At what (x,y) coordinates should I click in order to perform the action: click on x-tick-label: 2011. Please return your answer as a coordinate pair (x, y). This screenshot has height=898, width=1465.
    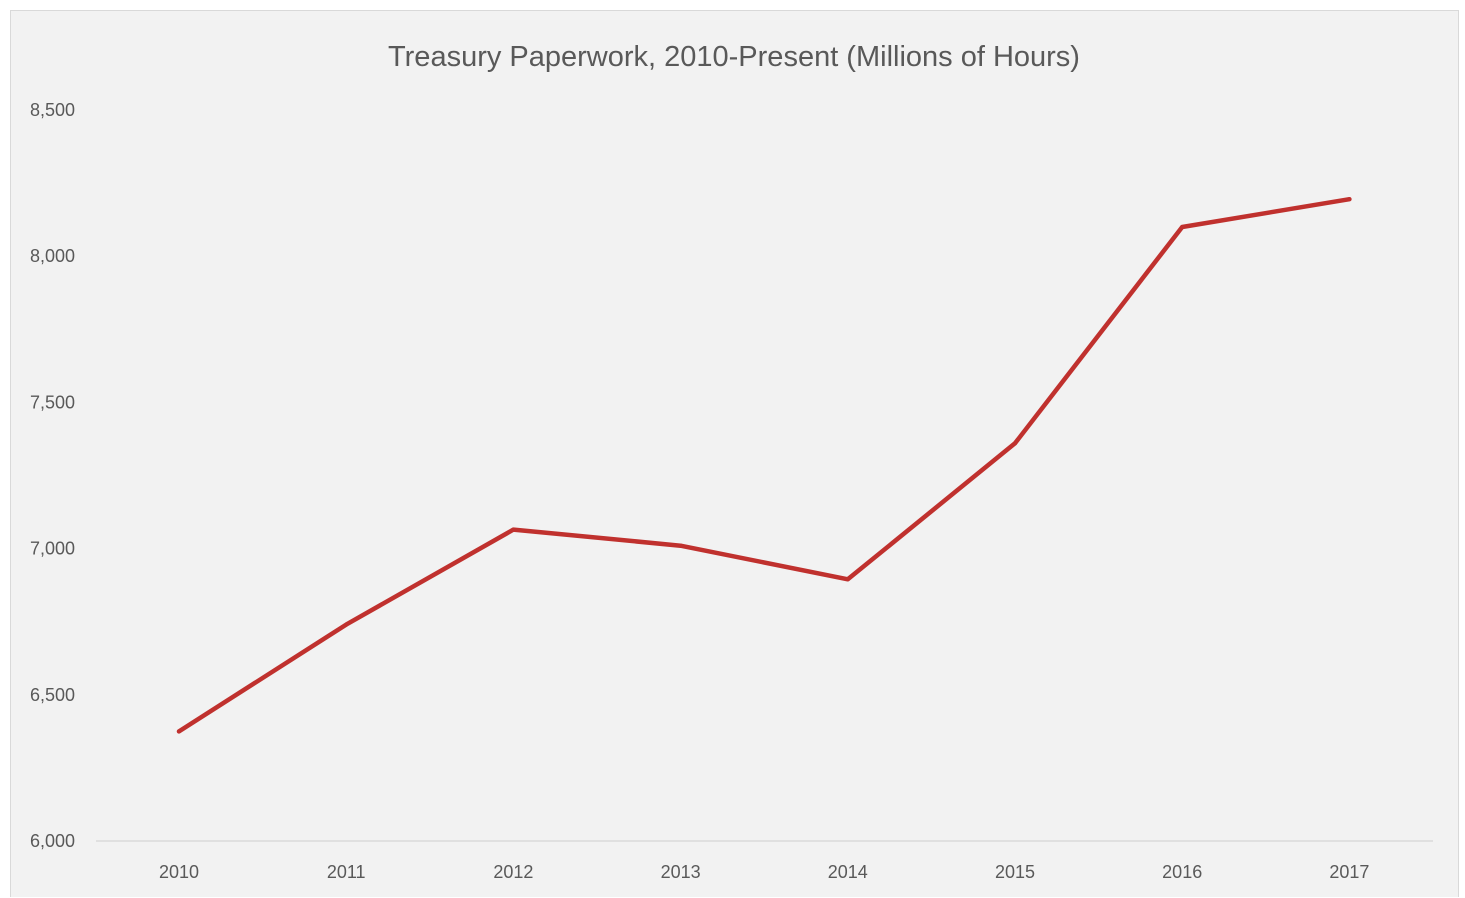
    Looking at the image, I should click on (346, 872).